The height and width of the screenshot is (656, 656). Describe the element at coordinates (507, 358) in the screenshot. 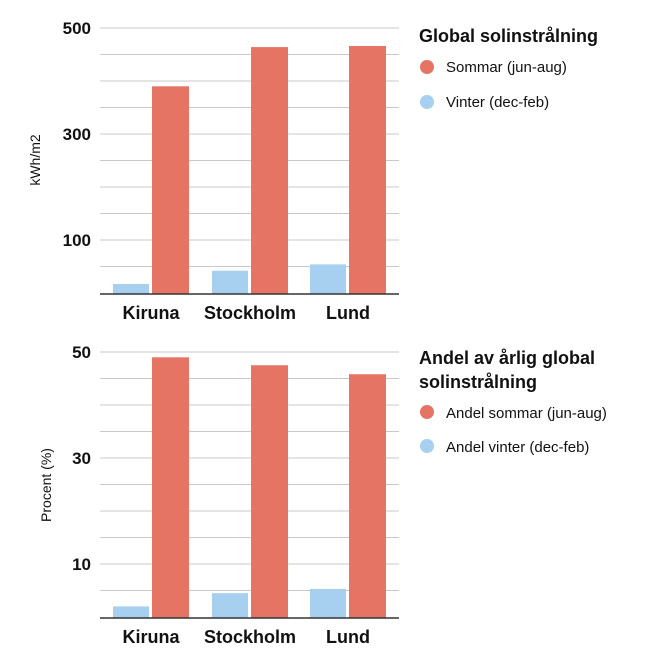

I see `bottom-legend-title-line-1: Andel av årlig global` at that location.